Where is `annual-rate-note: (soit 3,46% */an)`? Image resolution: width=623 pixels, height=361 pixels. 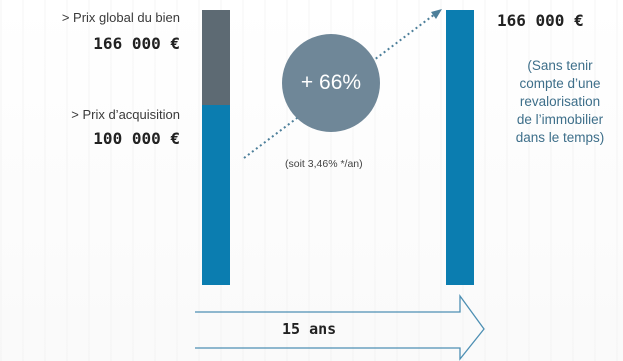 annual-rate-note: (soit 3,46% */an) is located at coordinates (324, 164).